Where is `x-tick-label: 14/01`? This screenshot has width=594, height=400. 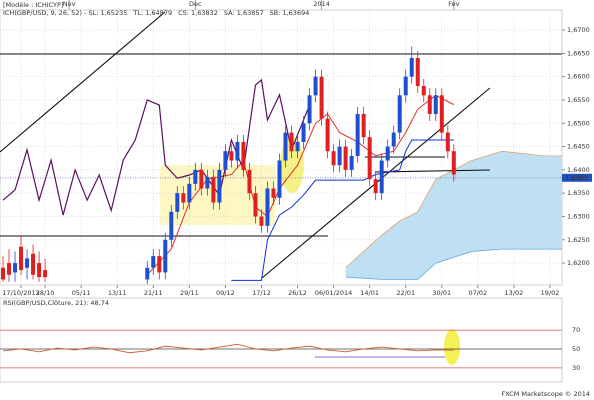
x-tick-label: 14/01 is located at coordinates (369, 293).